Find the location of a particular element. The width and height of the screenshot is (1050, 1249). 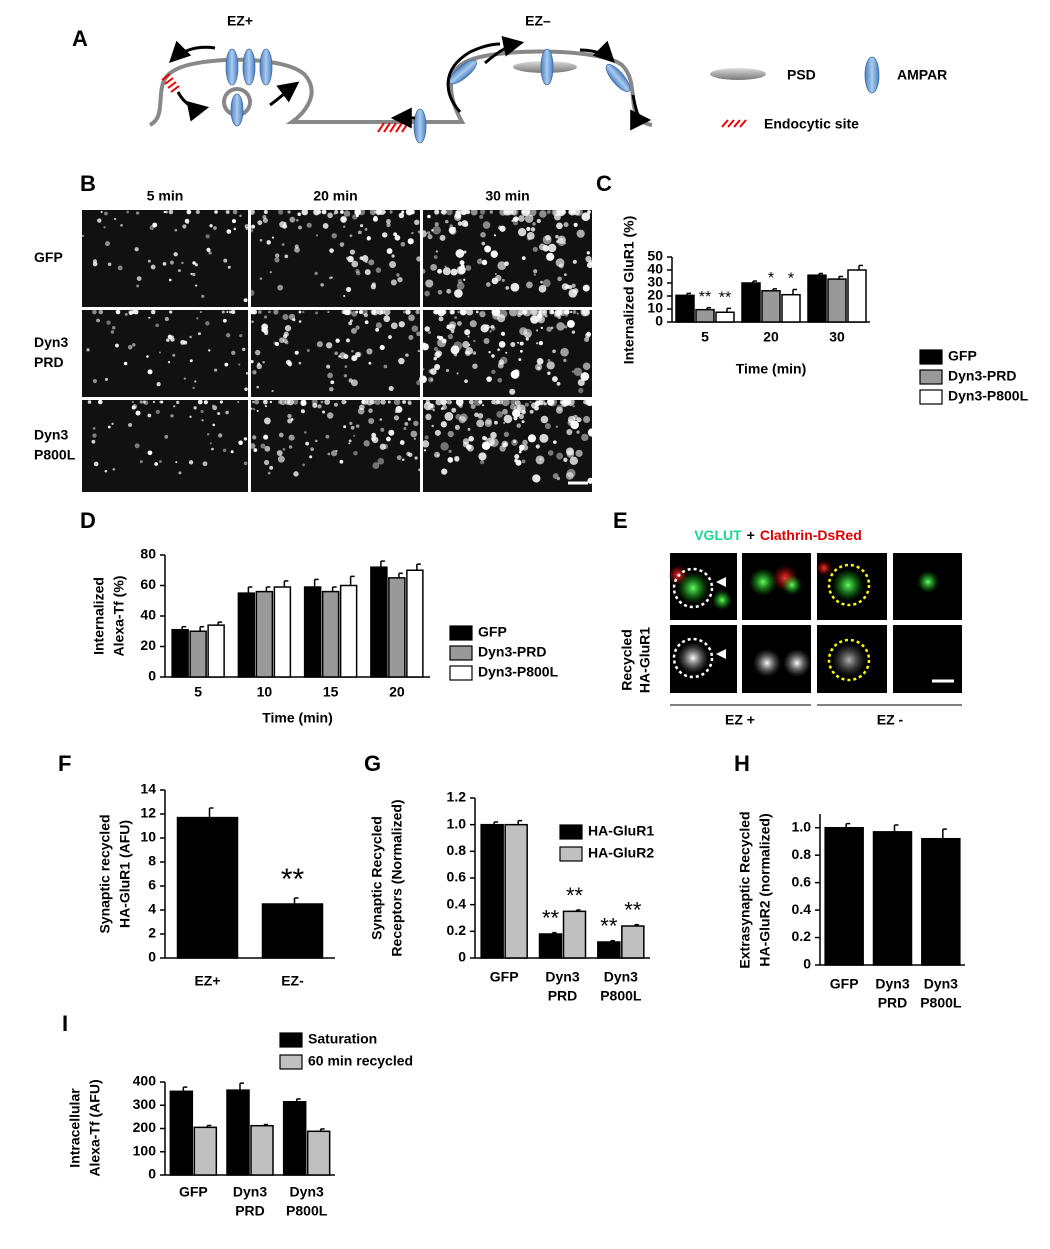

x-tick-label: Dyn3 is located at coordinates (250, 1192).